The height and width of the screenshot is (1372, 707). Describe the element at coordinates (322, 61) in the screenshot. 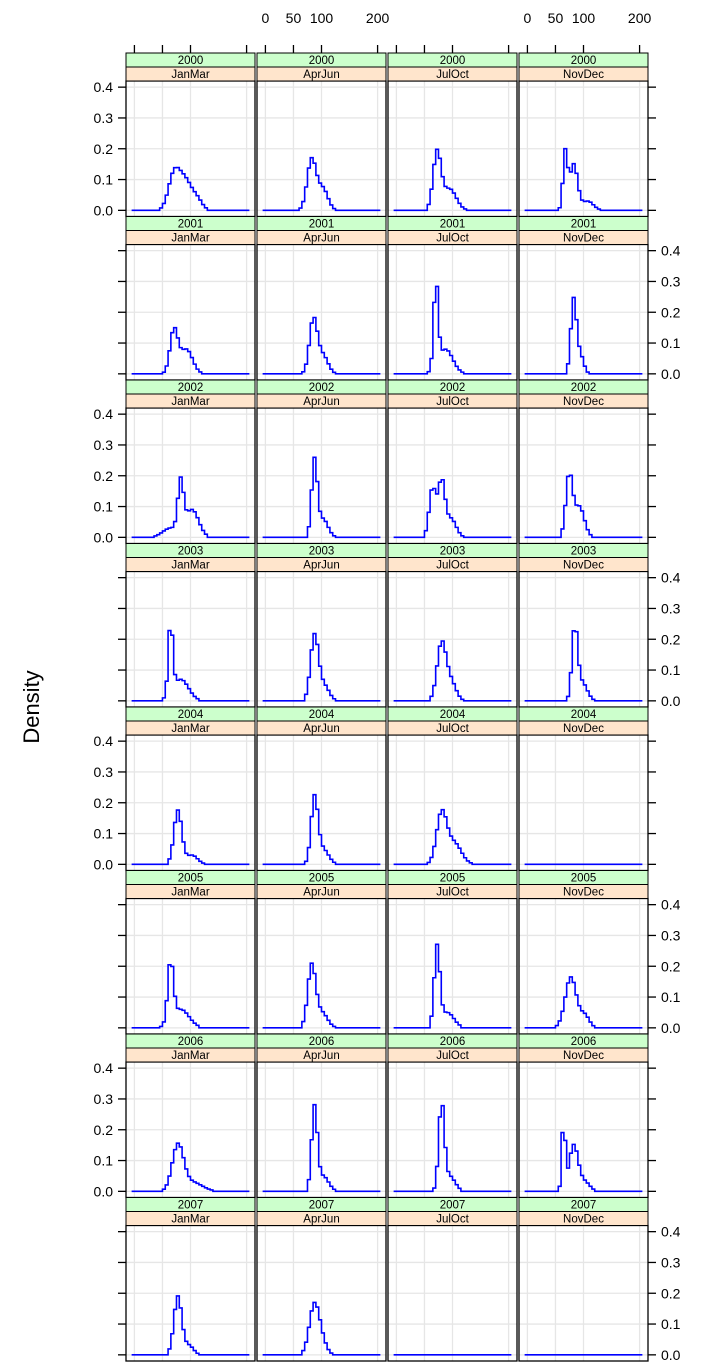

I see `strip-year-label: 2000` at that location.